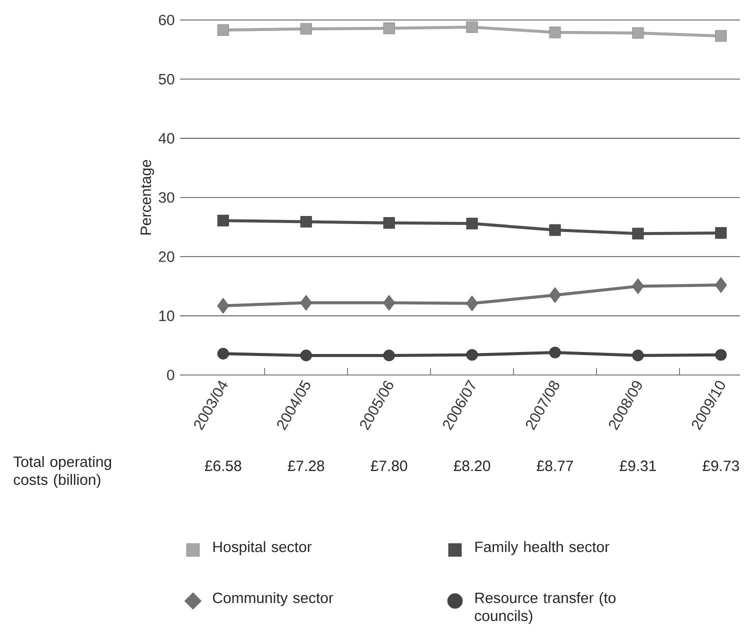 This screenshot has width=749, height=632. Describe the element at coordinates (166, 256) in the screenshot. I see `y-tick-label: 20` at that location.